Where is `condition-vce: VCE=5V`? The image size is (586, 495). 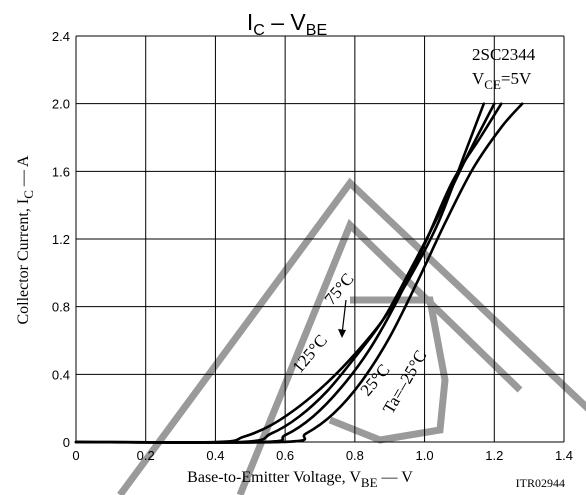 condition-vce: VCE=5V is located at coordinates (502, 80).